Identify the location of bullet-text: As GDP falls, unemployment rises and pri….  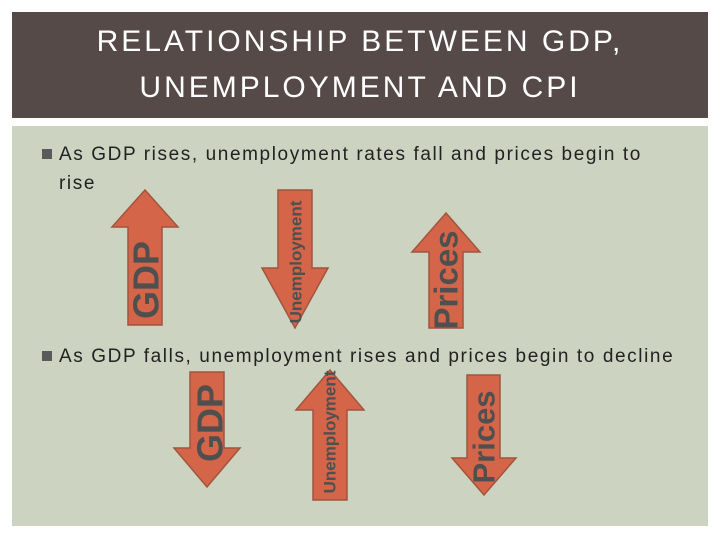
(367, 356).